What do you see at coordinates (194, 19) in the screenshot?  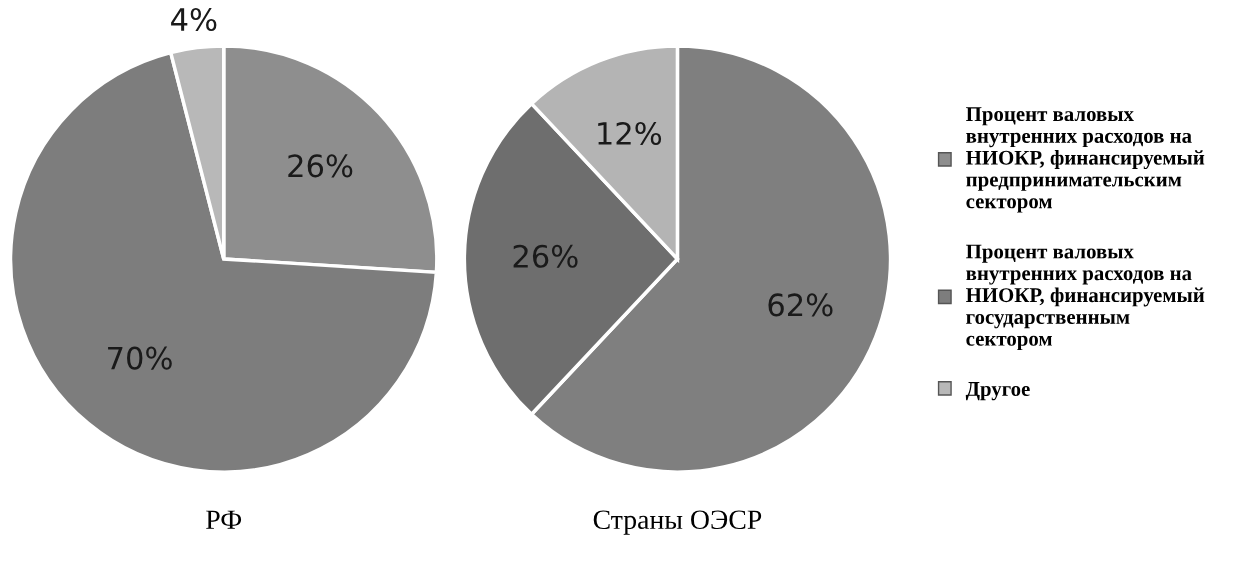 I see `data-label: 4%` at bounding box center [194, 19].